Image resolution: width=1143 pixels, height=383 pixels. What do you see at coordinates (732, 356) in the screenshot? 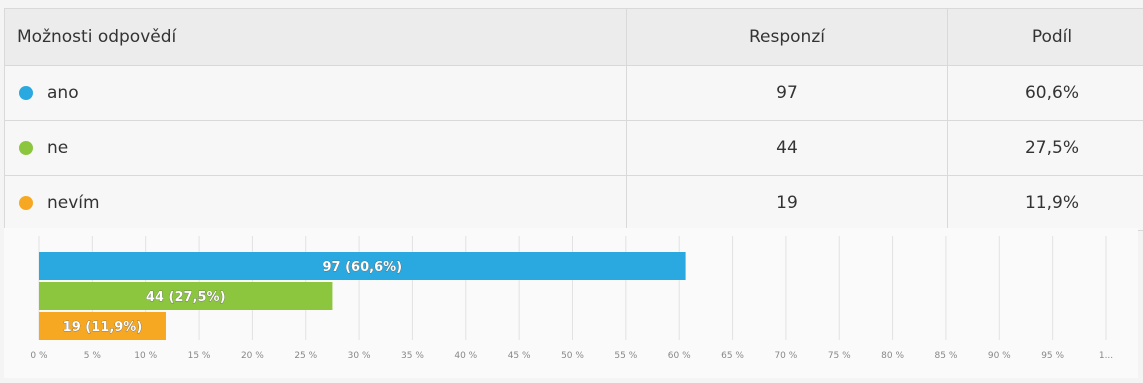
I see `x-tick-label: 65 %` at bounding box center [732, 356].